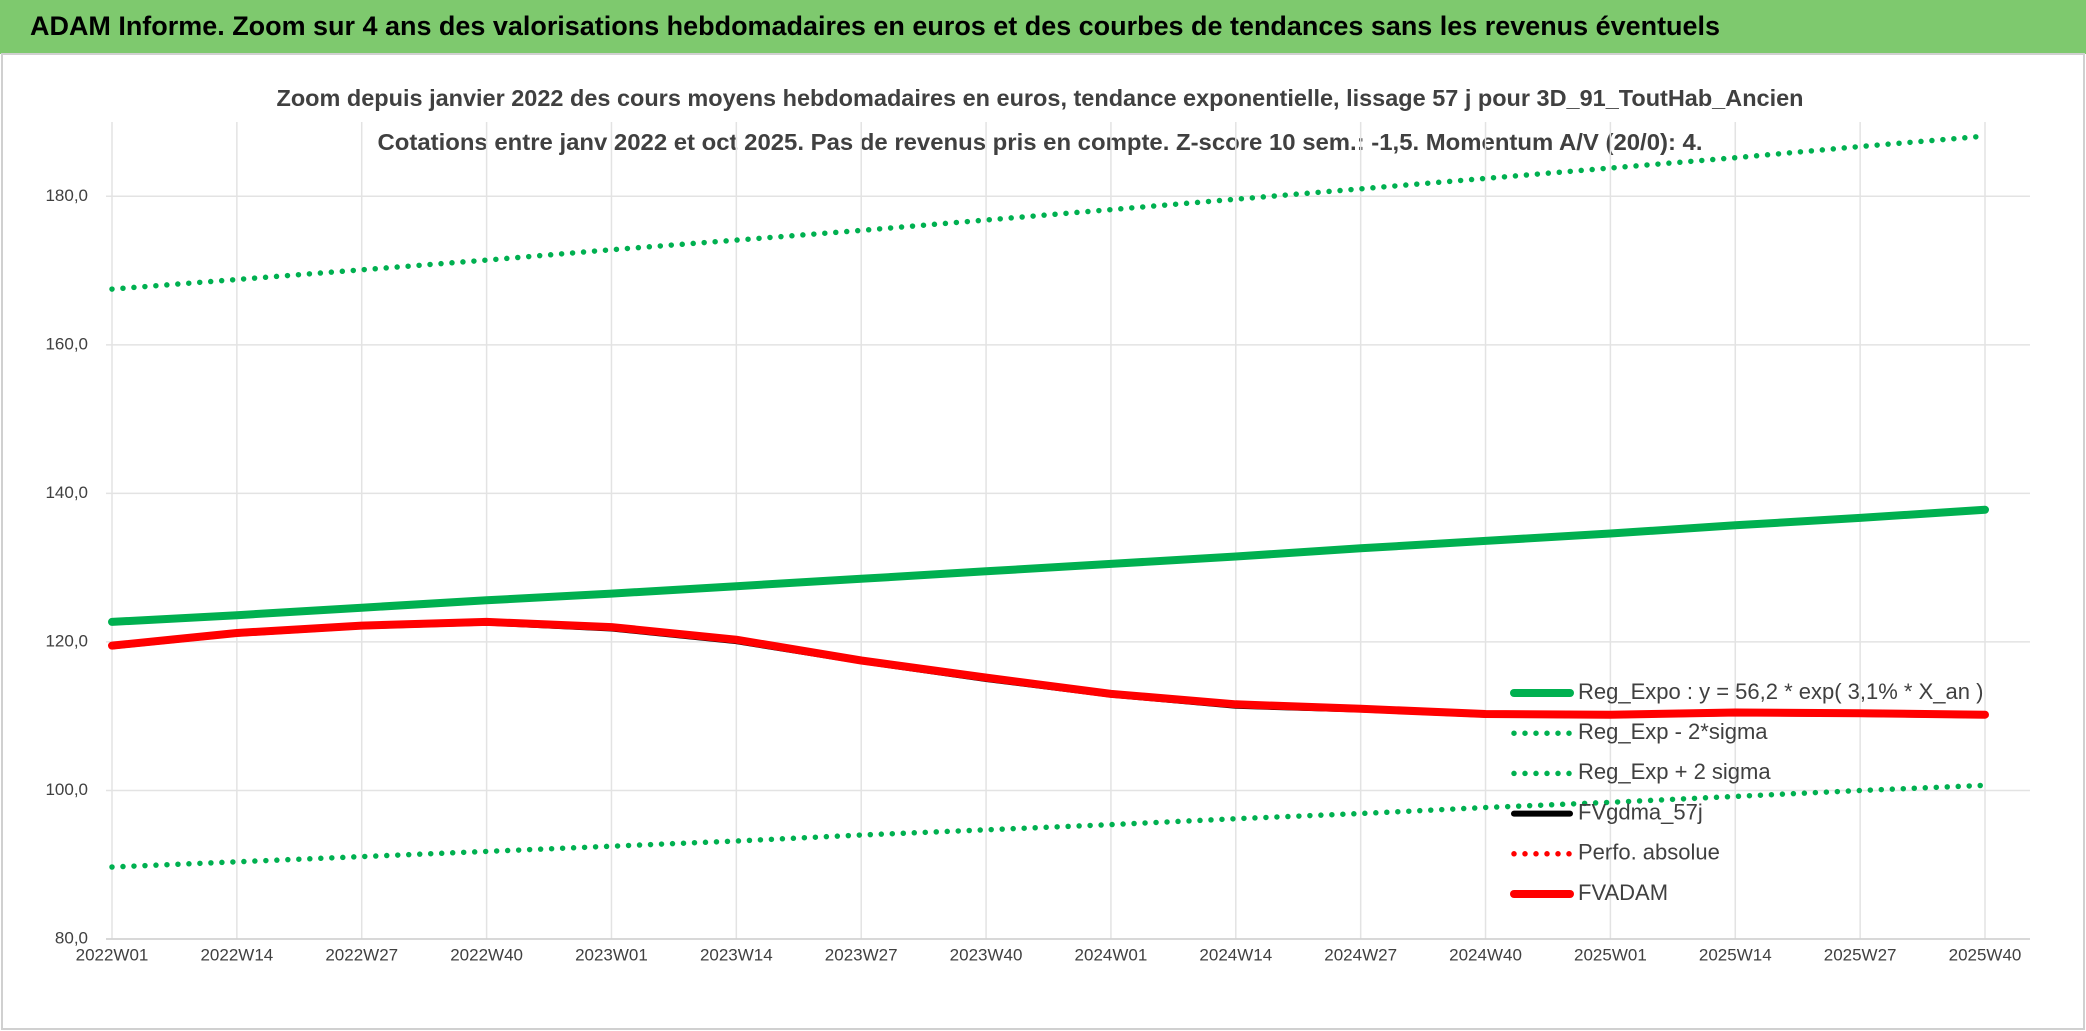 The image size is (2086, 1031). What do you see at coordinates (1780, 691) in the screenshot?
I see `legend-label: Reg_Expo : y = 56,2 * exp( 3,1% * X_an )` at bounding box center [1780, 691].